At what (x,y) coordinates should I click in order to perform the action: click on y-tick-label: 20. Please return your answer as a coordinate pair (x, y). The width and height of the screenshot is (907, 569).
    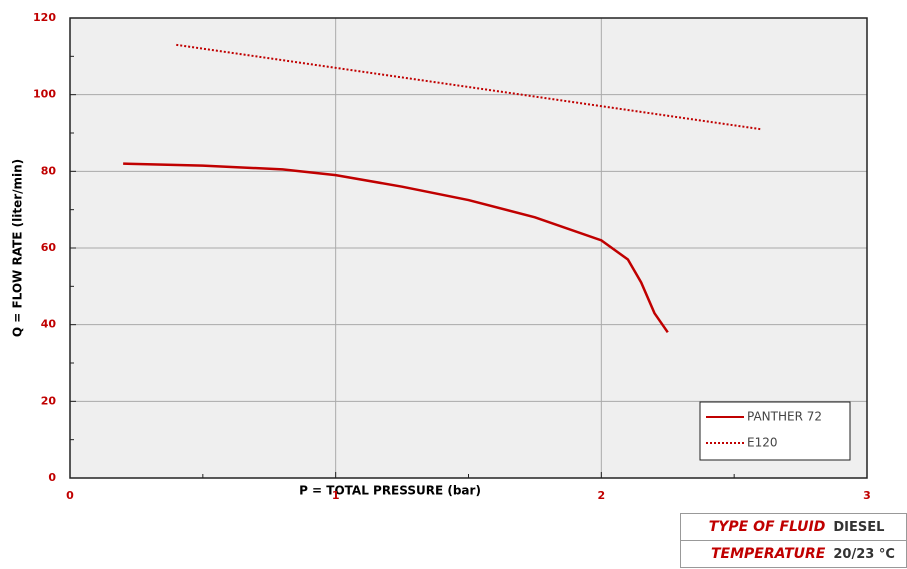
    Looking at the image, I should click on (49, 400).